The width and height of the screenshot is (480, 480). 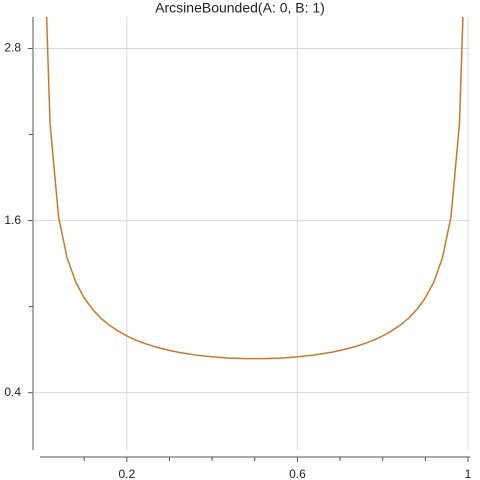 I want to click on y-tick-label: 0.4, so click(x=12, y=392).